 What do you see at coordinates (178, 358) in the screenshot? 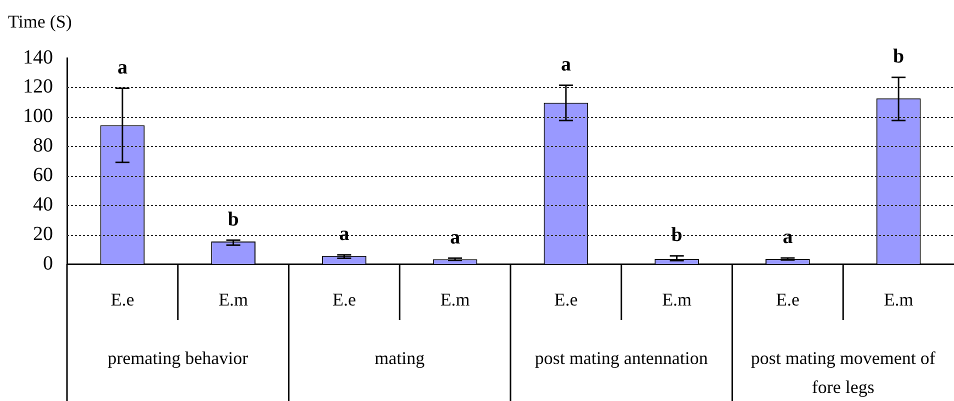
I see `text: premating behavior` at bounding box center [178, 358].